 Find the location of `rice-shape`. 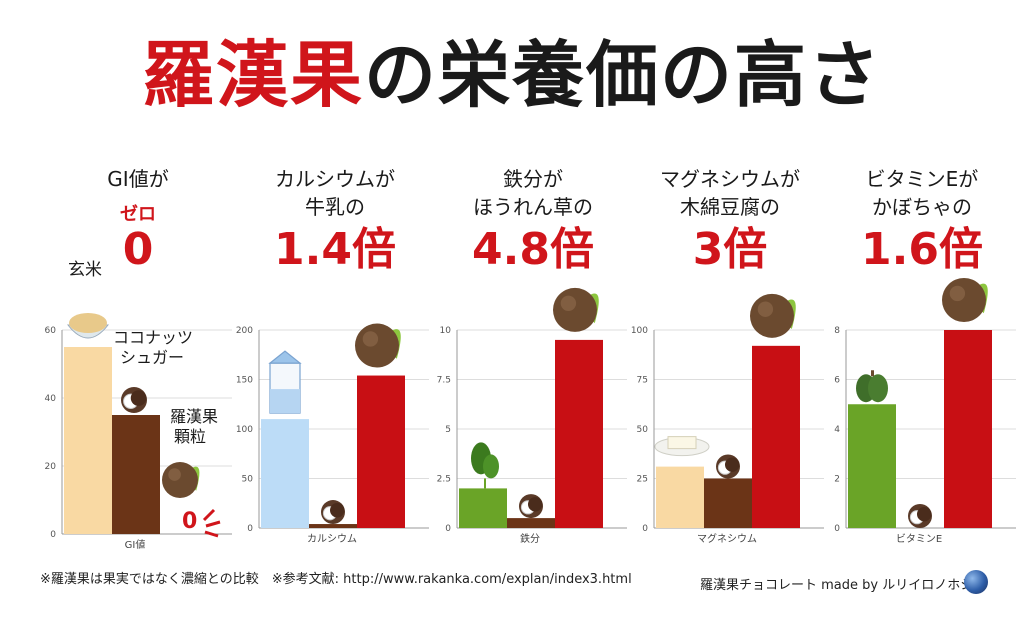

rice-shape is located at coordinates (88, 323).